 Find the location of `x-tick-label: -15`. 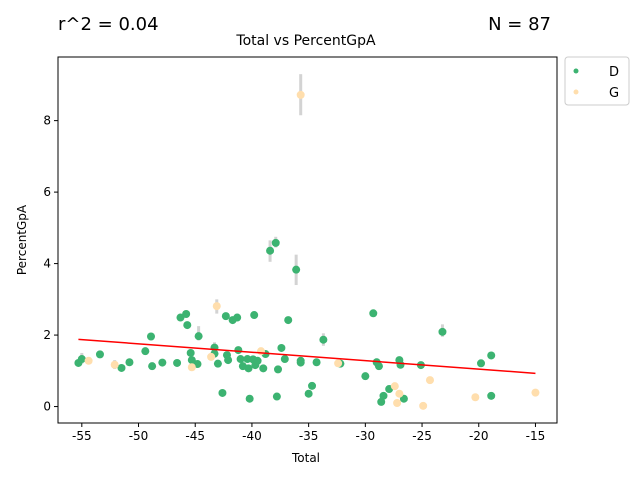

x-tick-label: -15 is located at coordinates (536, 436).